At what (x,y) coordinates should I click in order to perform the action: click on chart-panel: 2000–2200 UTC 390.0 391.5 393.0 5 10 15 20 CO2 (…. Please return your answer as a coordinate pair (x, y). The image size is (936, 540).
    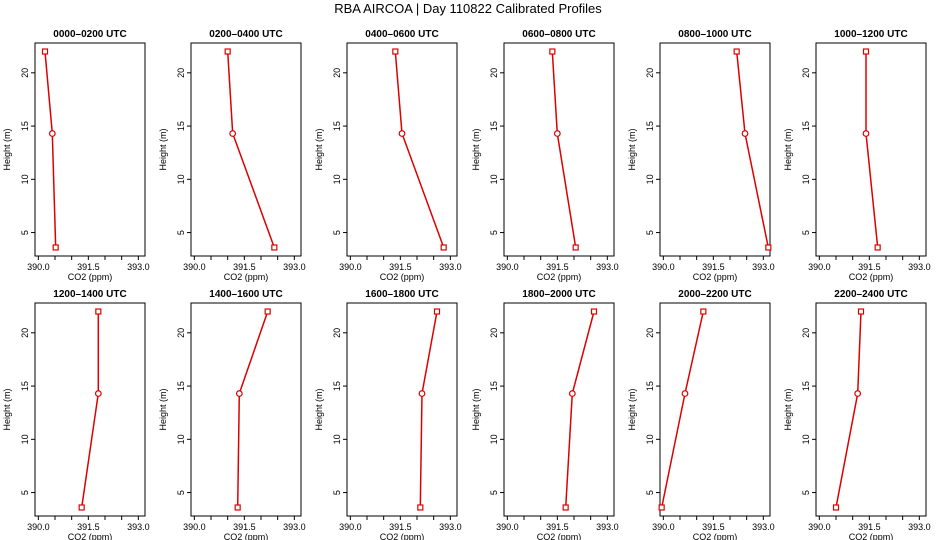
    Looking at the image, I should click on (701, 414).